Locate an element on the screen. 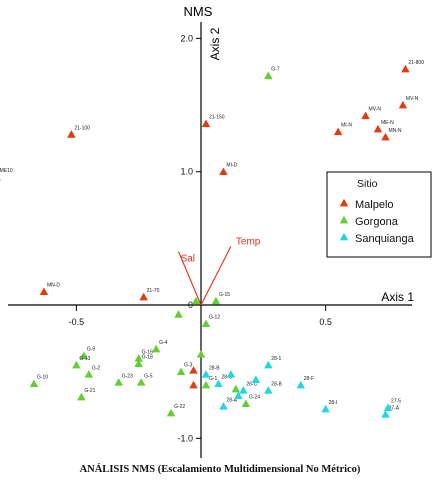 This screenshot has height=486, width=440. point-label: MI-D is located at coordinates (231, 166).